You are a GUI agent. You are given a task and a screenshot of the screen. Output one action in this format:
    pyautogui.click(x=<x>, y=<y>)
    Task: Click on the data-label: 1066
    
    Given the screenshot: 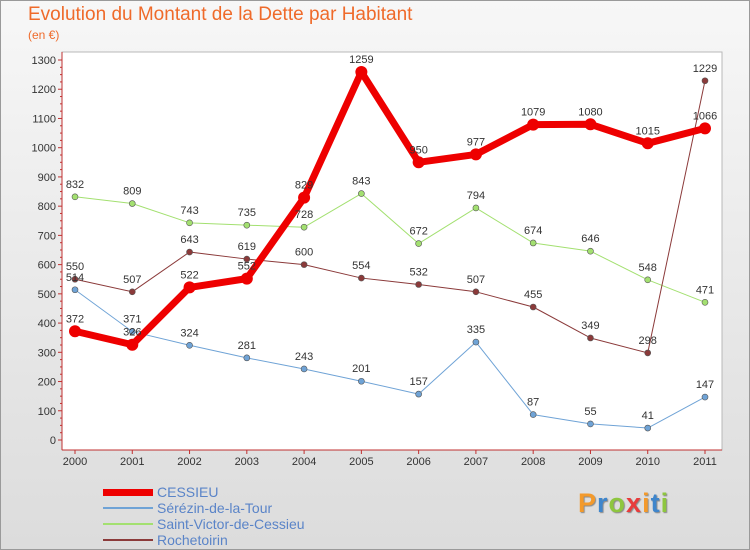 What is the action you would take?
    pyautogui.click(x=705, y=116)
    